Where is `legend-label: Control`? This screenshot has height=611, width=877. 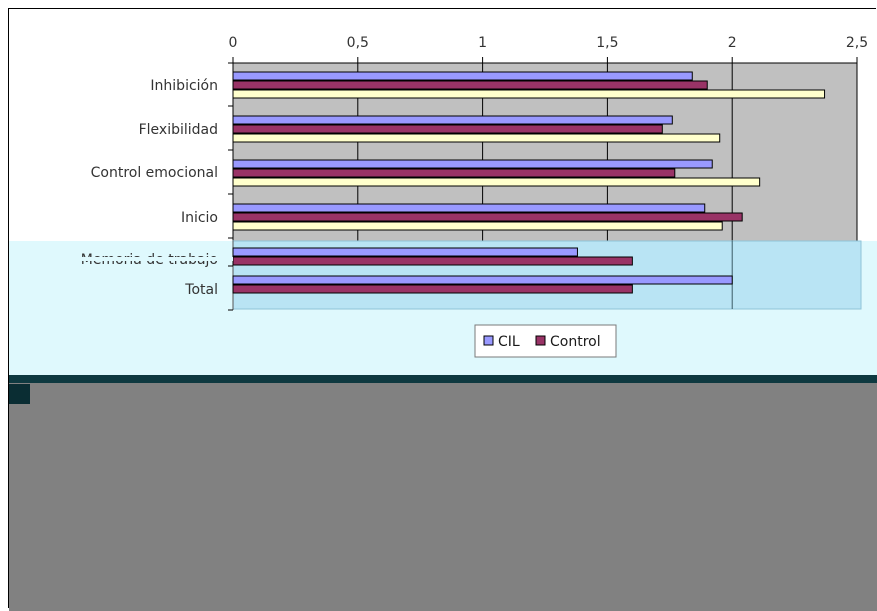
legend-label: Control is located at coordinates (575, 342).